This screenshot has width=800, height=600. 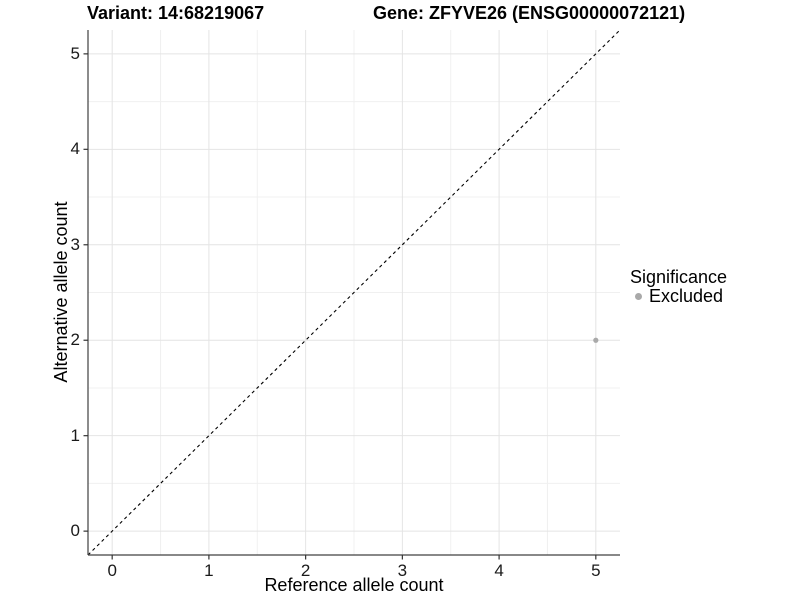 I want to click on y-tick-label: 2, so click(x=75, y=340).